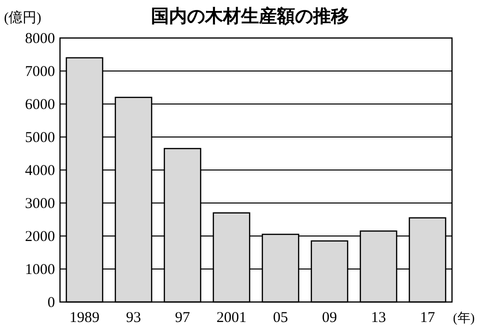 The width and height of the screenshot is (480, 335). Describe the element at coordinates (85, 318) in the screenshot. I see `x-tick-label: 1989` at that location.